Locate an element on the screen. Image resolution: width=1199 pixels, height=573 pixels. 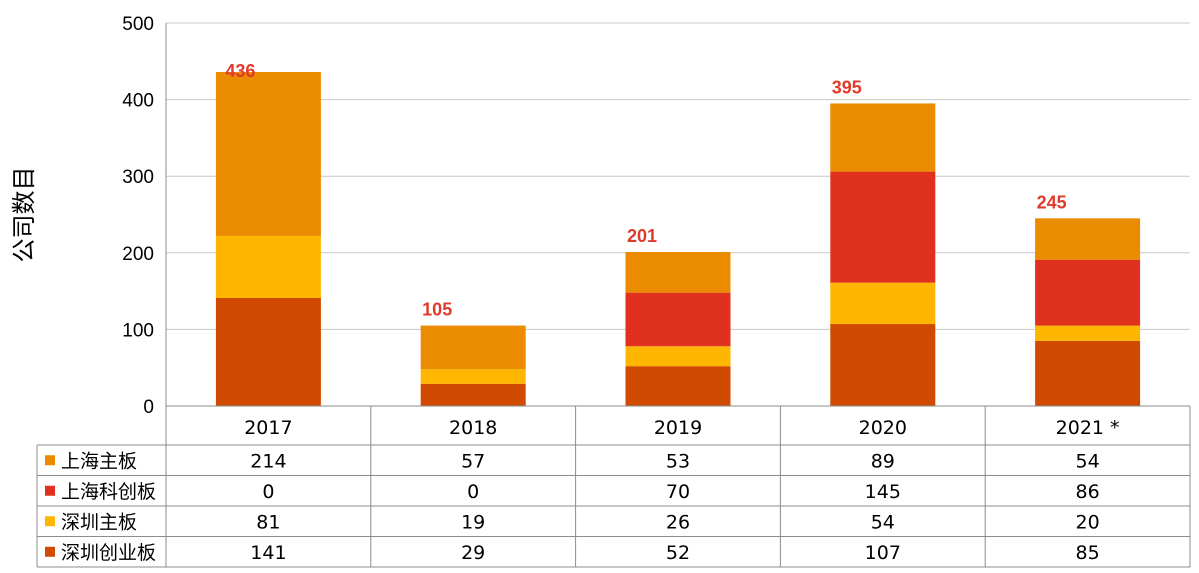
y-tick-label: 300 is located at coordinates (138, 177).